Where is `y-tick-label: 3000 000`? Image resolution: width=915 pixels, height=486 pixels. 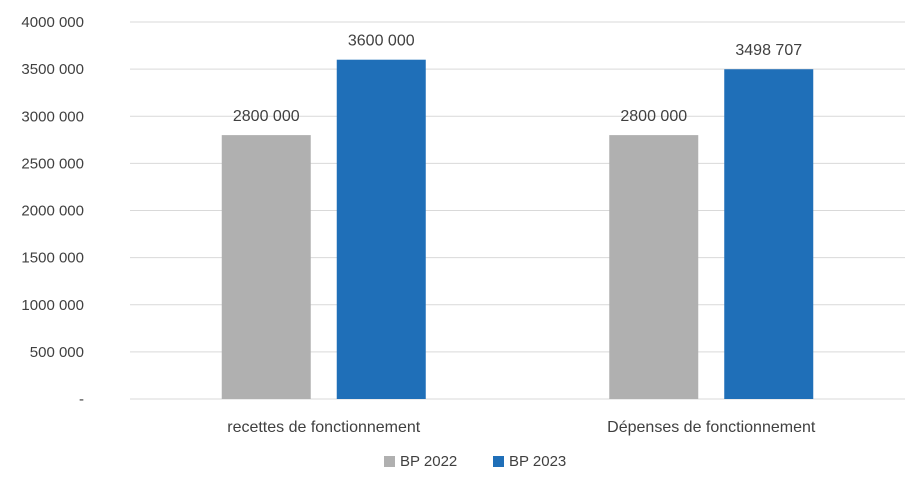 y-tick-label: 3000 000 is located at coordinates (52, 116).